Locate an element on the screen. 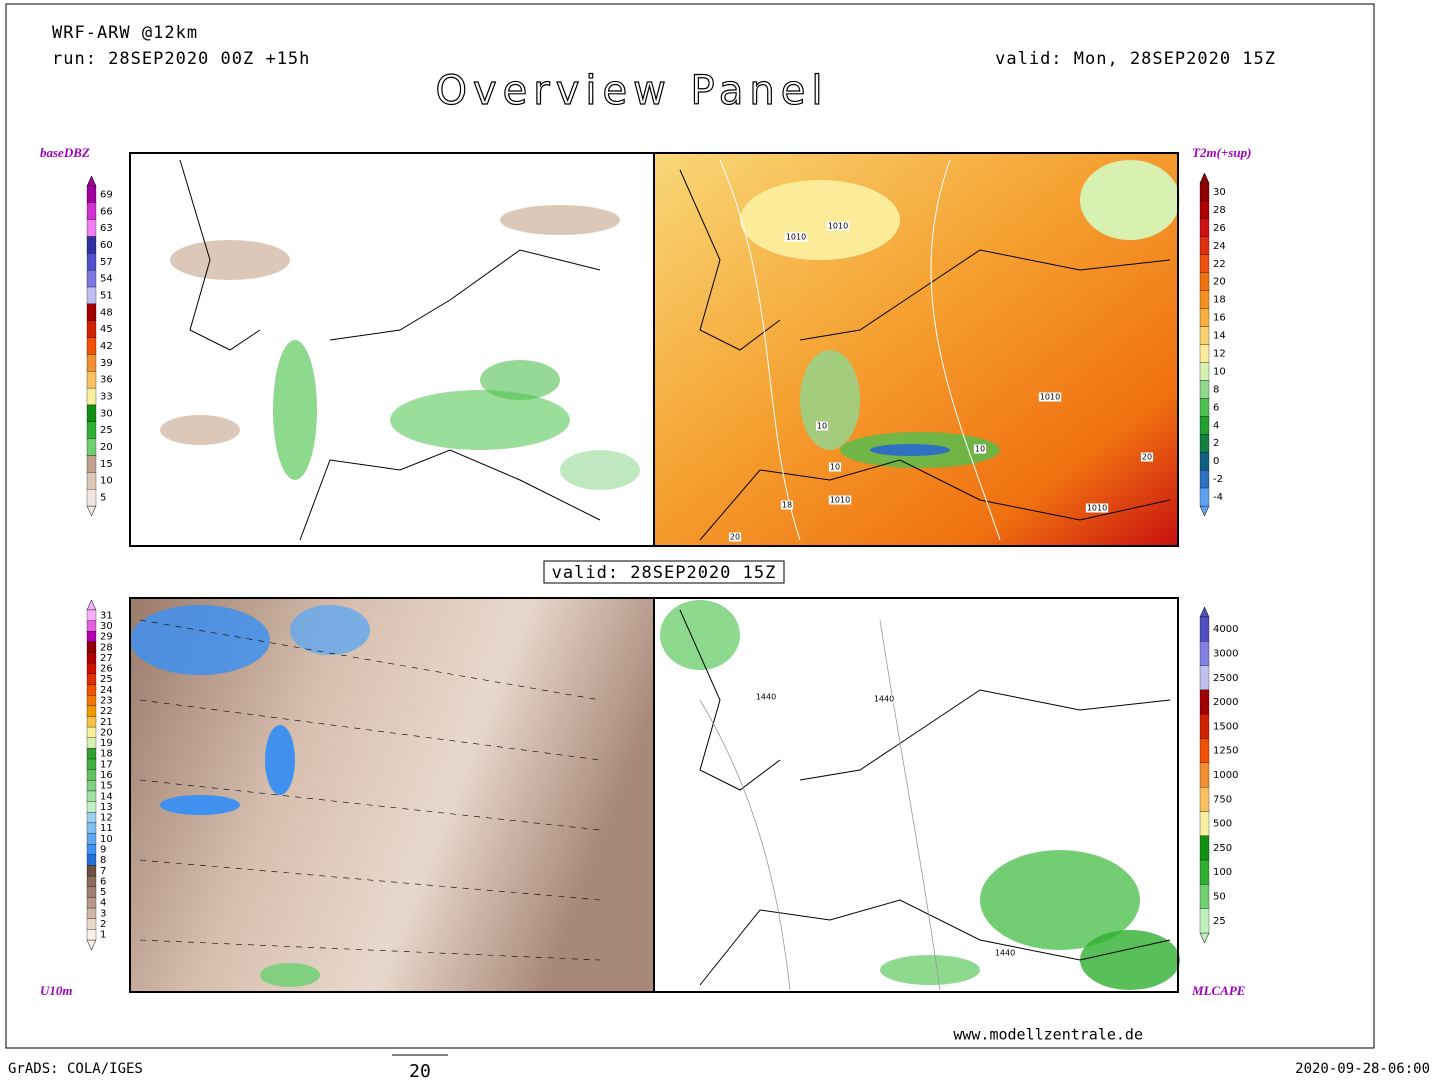  colorbar-label: 42 is located at coordinates (106, 346).